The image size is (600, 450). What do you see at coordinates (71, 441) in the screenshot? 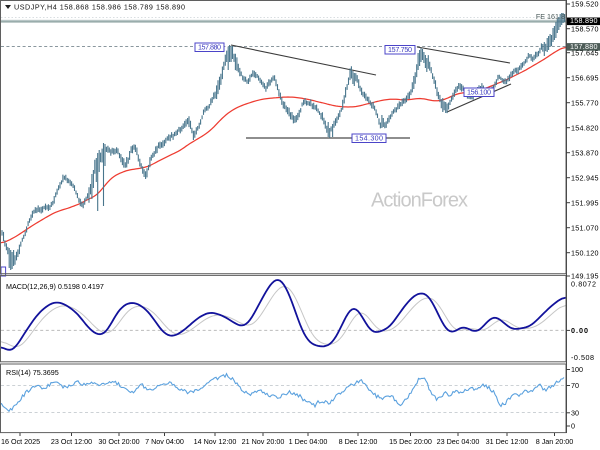
I see `svg-text: 23 Oct 12:00` at bounding box center [71, 441].